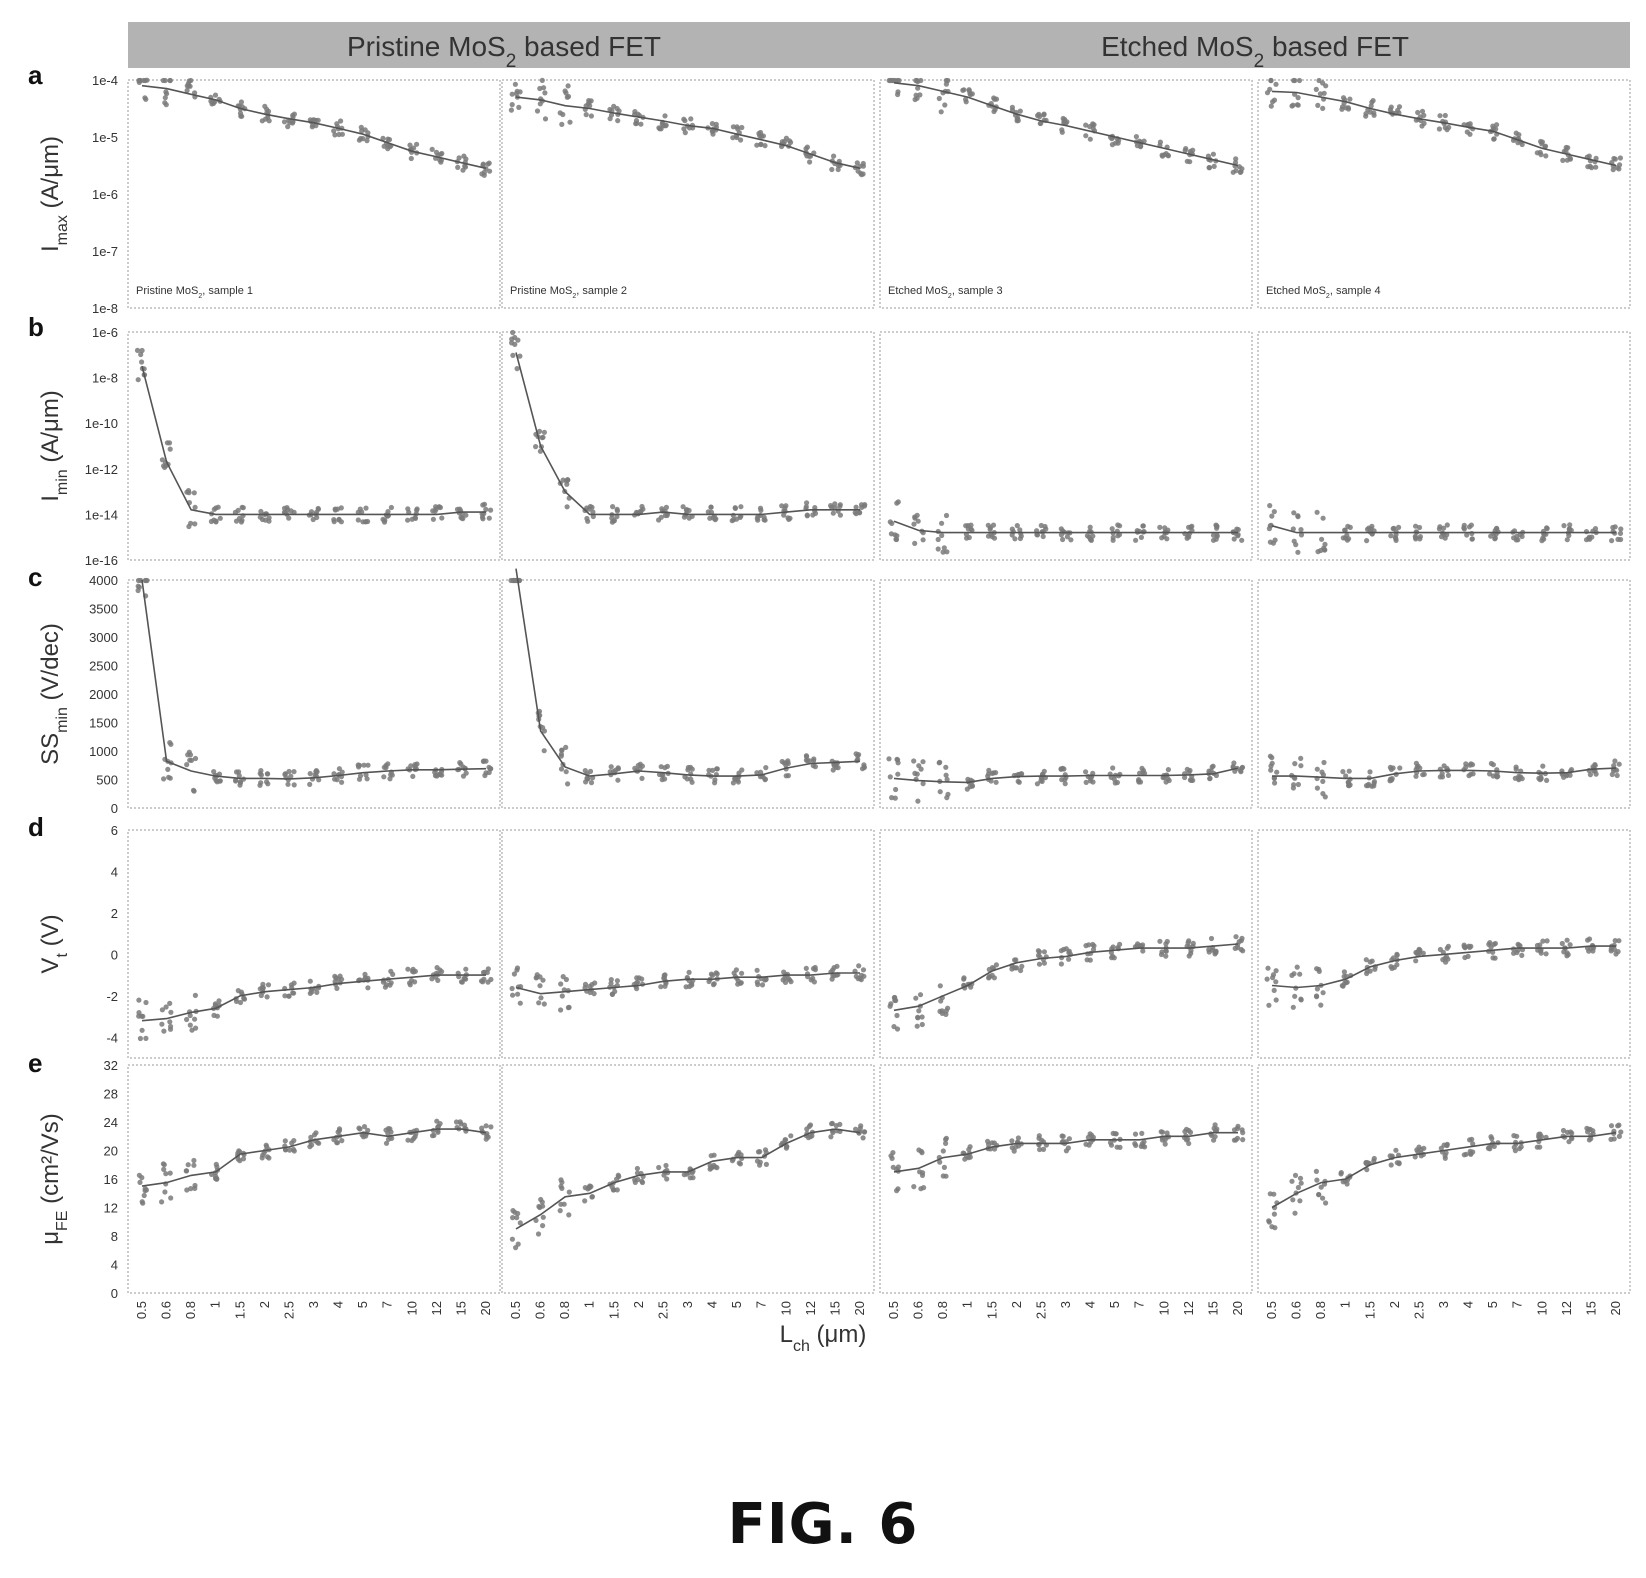 This screenshot has width=1646, height=1578. I want to click on ylabel-Imax: Imax (A/μm), so click(54, 194).